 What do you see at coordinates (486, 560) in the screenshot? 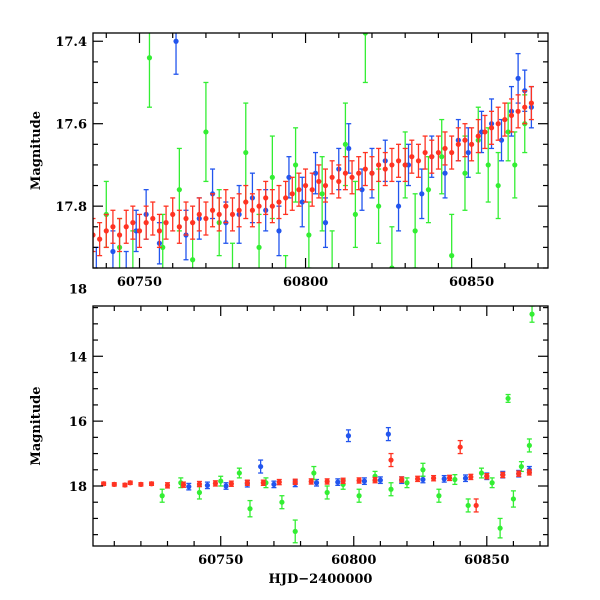
I see `x-tick-label: 60850` at bounding box center [486, 560].